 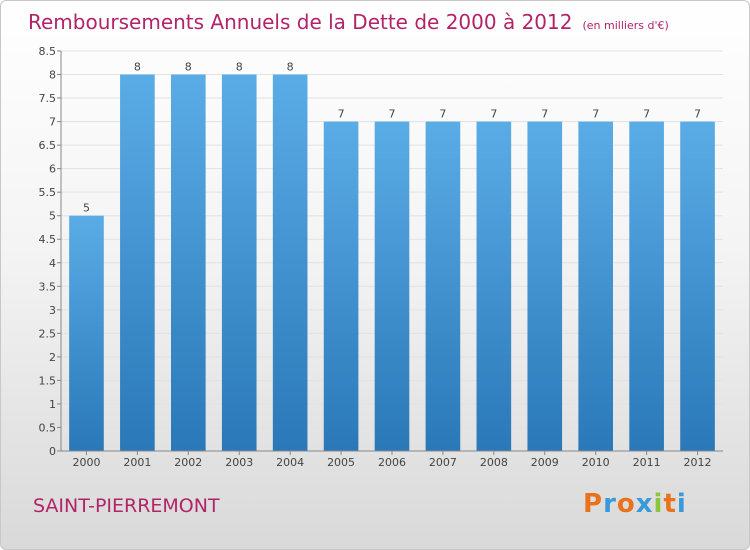 What do you see at coordinates (86, 333) in the screenshot?
I see `bar-2000` at bounding box center [86, 333].